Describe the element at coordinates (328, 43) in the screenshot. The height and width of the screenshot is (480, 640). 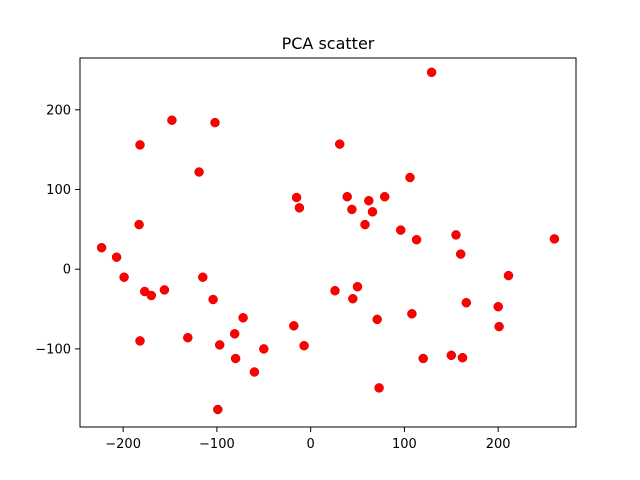
I see `chart-title: PCA scatter` at that location.